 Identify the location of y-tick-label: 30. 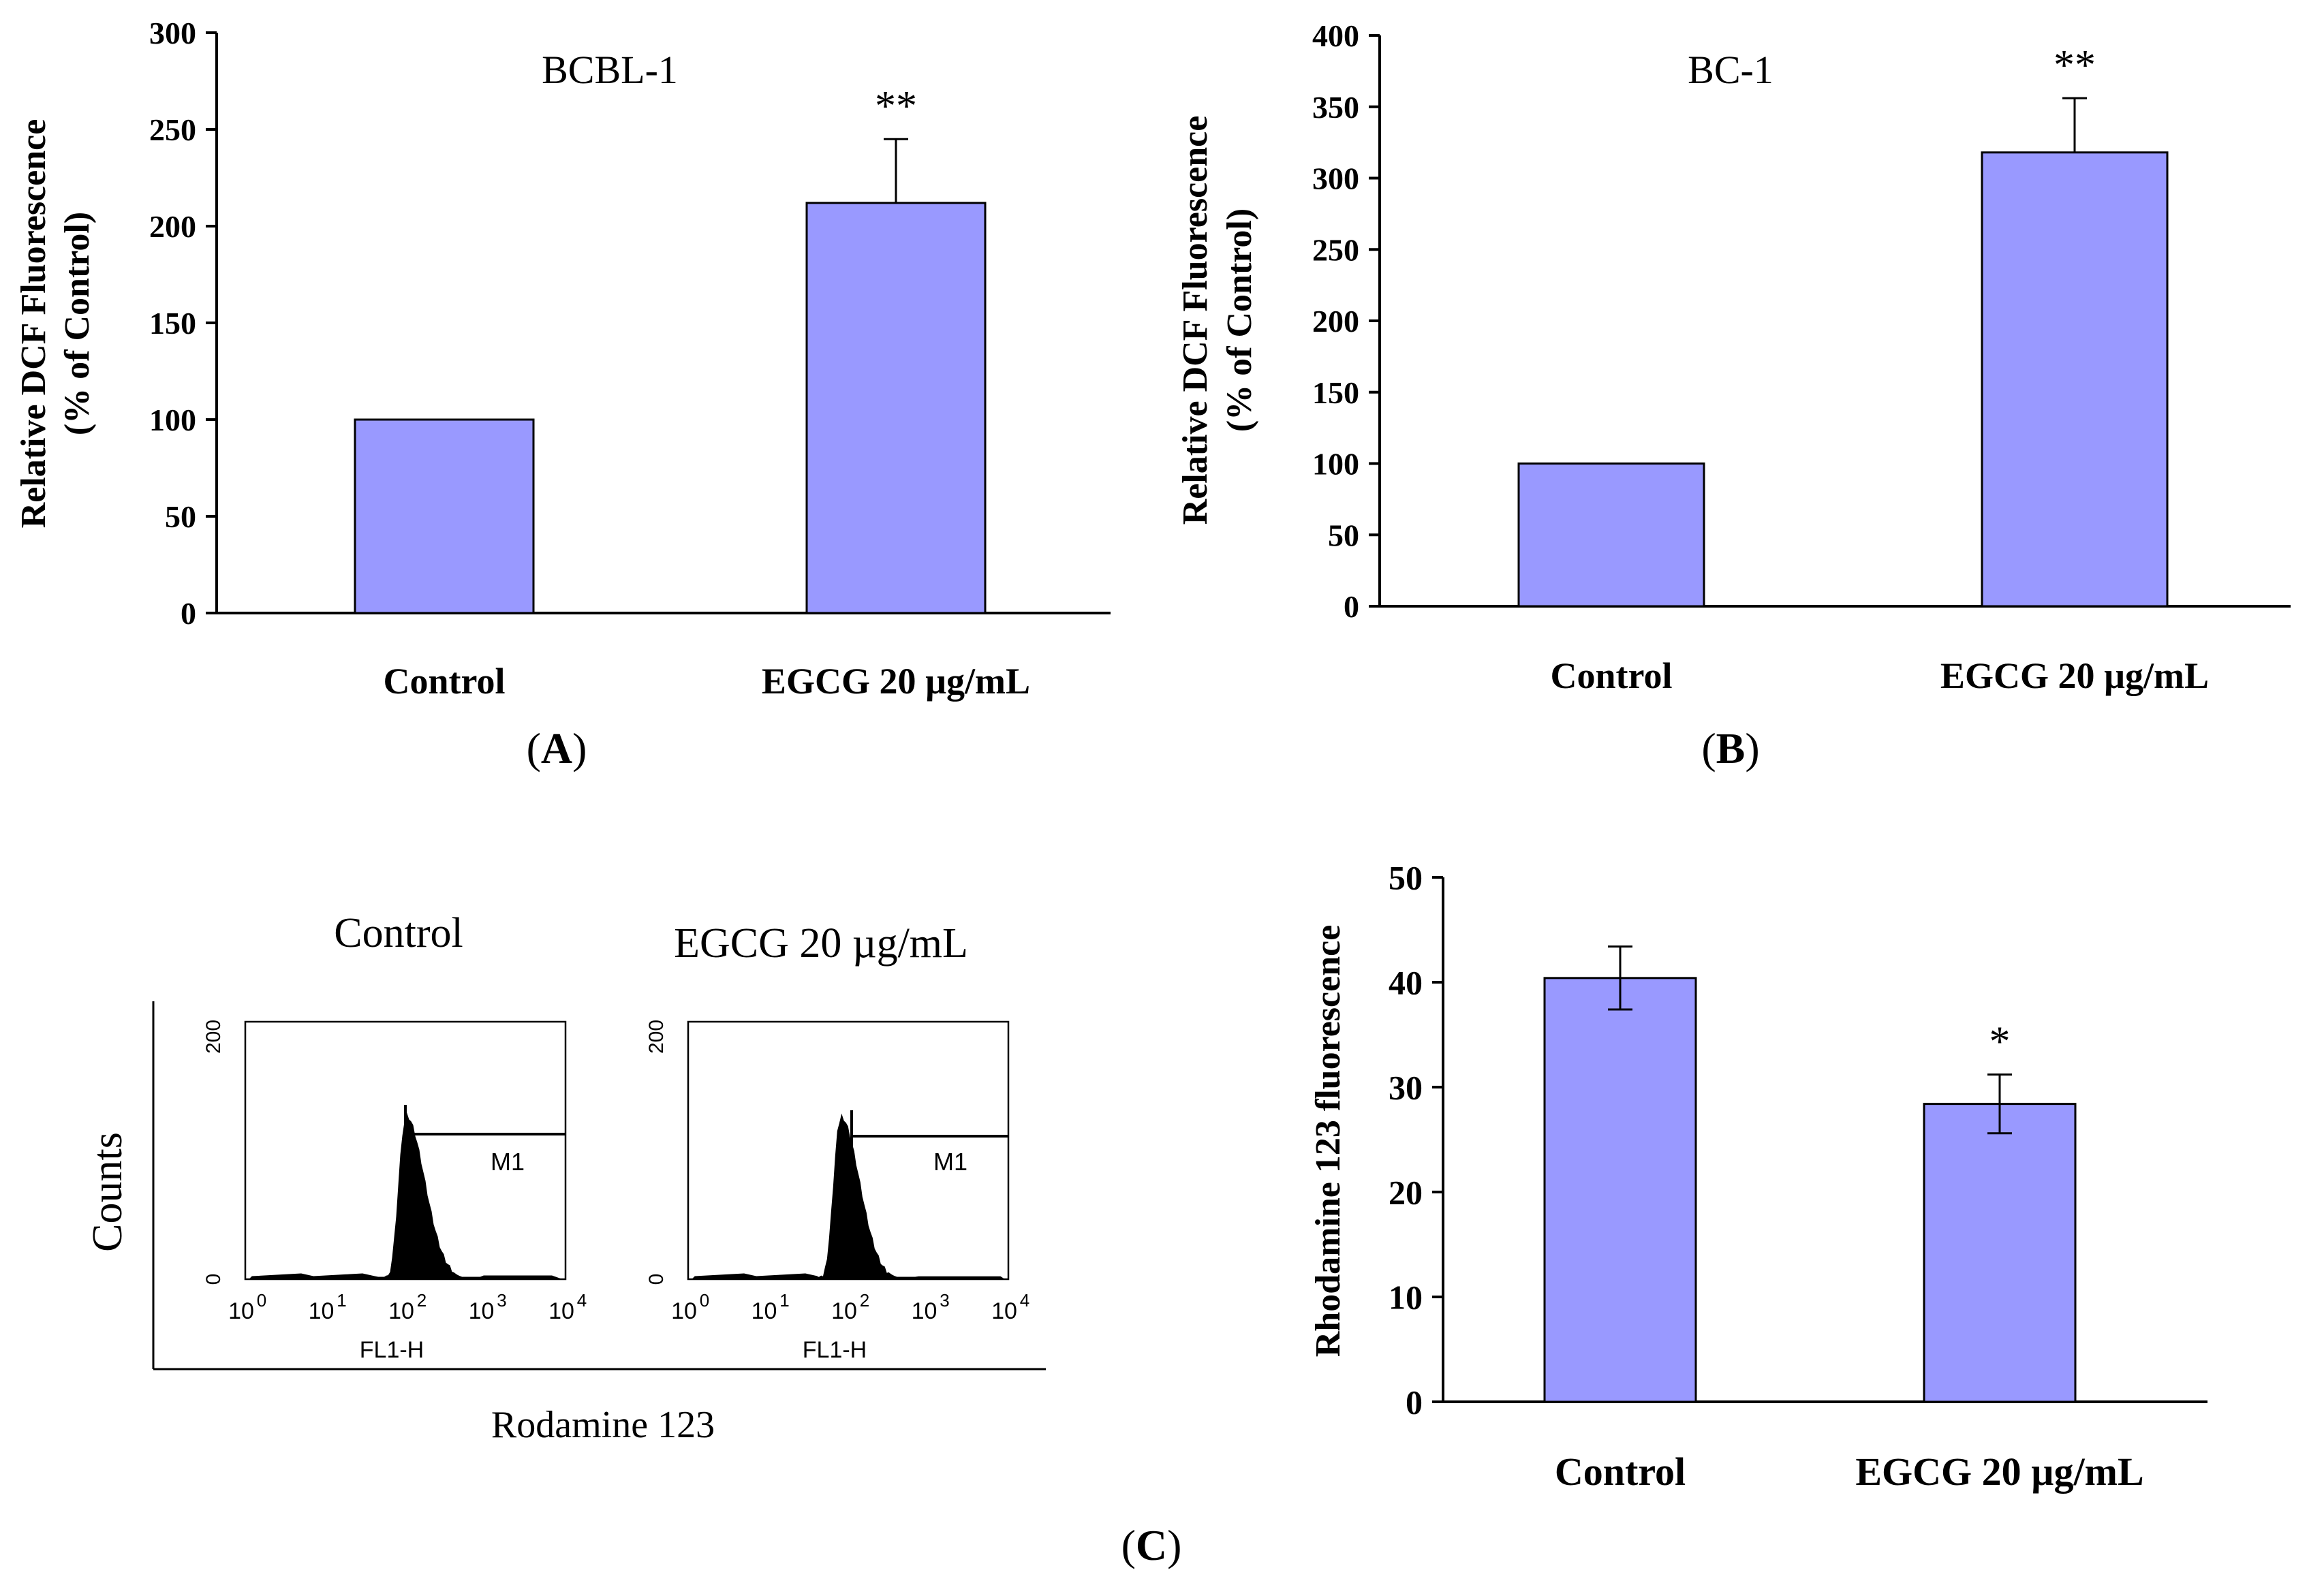
(1406, 1088).